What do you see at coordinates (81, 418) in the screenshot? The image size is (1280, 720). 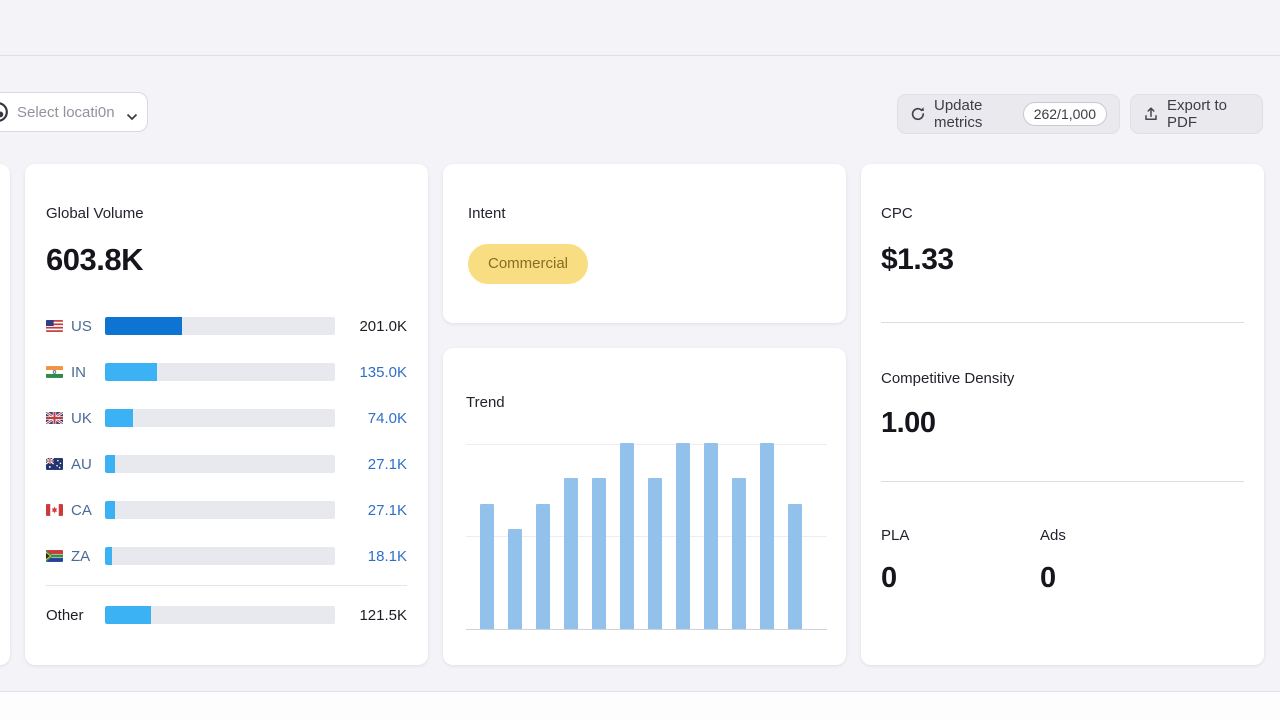 I see `country-code-link: UK` at bounding box center [81, 418].